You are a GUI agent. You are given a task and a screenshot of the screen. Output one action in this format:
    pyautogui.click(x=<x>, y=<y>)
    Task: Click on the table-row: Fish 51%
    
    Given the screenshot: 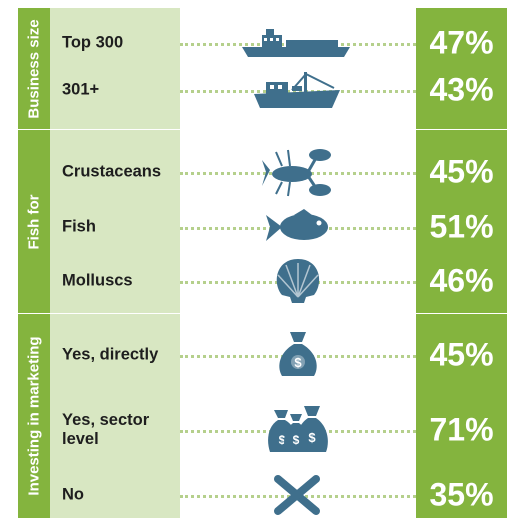 What is the action you would take?
    pyautogui.click(x=260, y=227)
    